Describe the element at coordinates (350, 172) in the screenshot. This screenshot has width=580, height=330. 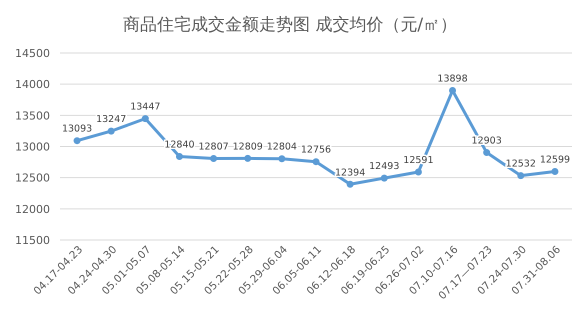
I see `data-label: 12394` at that location.